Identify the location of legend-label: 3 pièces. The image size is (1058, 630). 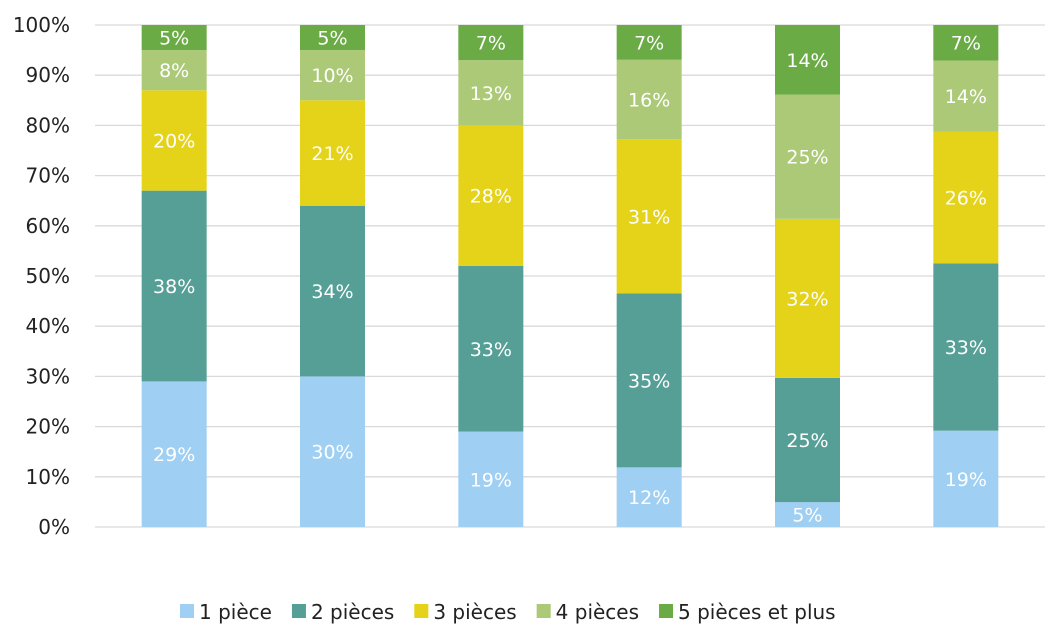
(474, 612).